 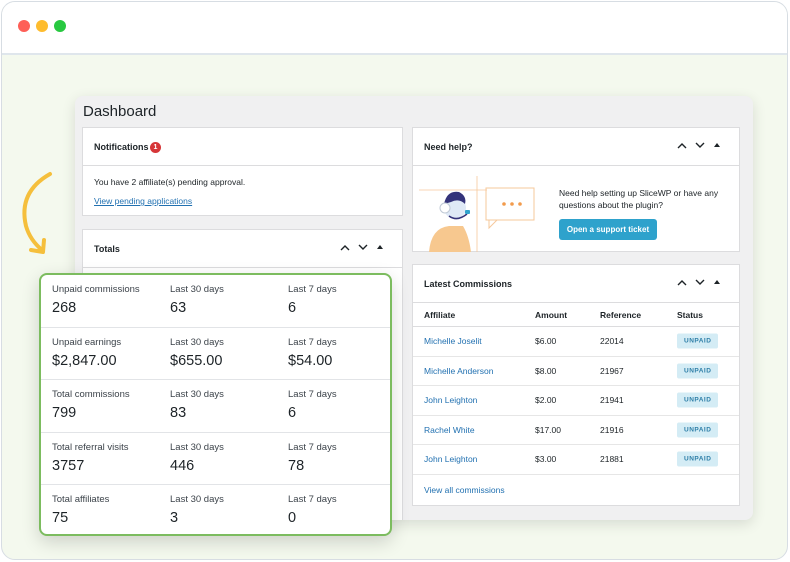 What do you see at coordinates (64, 413) in the screenshot?
I see `stat-value: 799` at bounding box center [64, 413].